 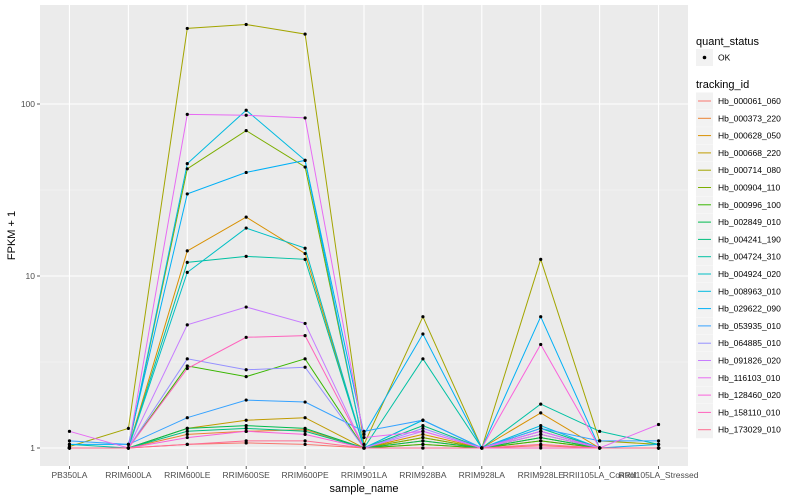 What do you see at coordinates (749, 136) in the screenshot?
I see `legend-label-Hb_000628_050: Hb_000628_050` at bounding box center [749, 136].